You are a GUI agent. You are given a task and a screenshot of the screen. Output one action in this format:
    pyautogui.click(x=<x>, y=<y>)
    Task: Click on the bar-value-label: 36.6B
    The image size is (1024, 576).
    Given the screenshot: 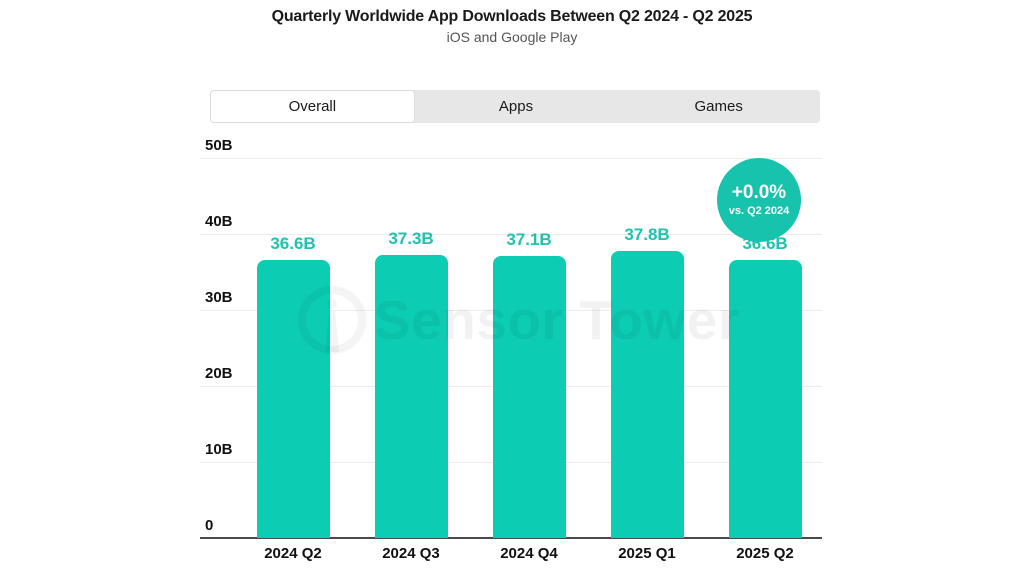 What is the action you would take?
    pyautogui.click(x=293, y=243)
    